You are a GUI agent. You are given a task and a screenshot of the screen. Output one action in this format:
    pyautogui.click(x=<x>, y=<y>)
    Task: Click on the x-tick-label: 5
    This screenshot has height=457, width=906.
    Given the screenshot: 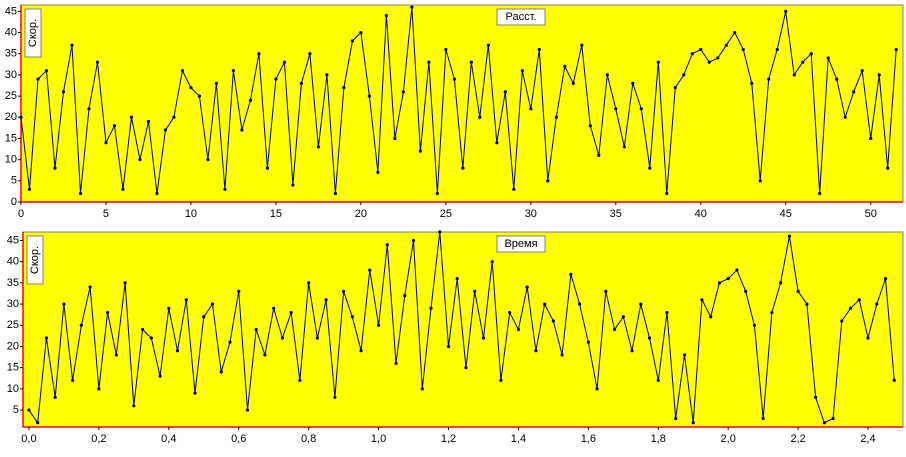 What is the action you would take?
    pyautogui.click(x=106, y=214)
    